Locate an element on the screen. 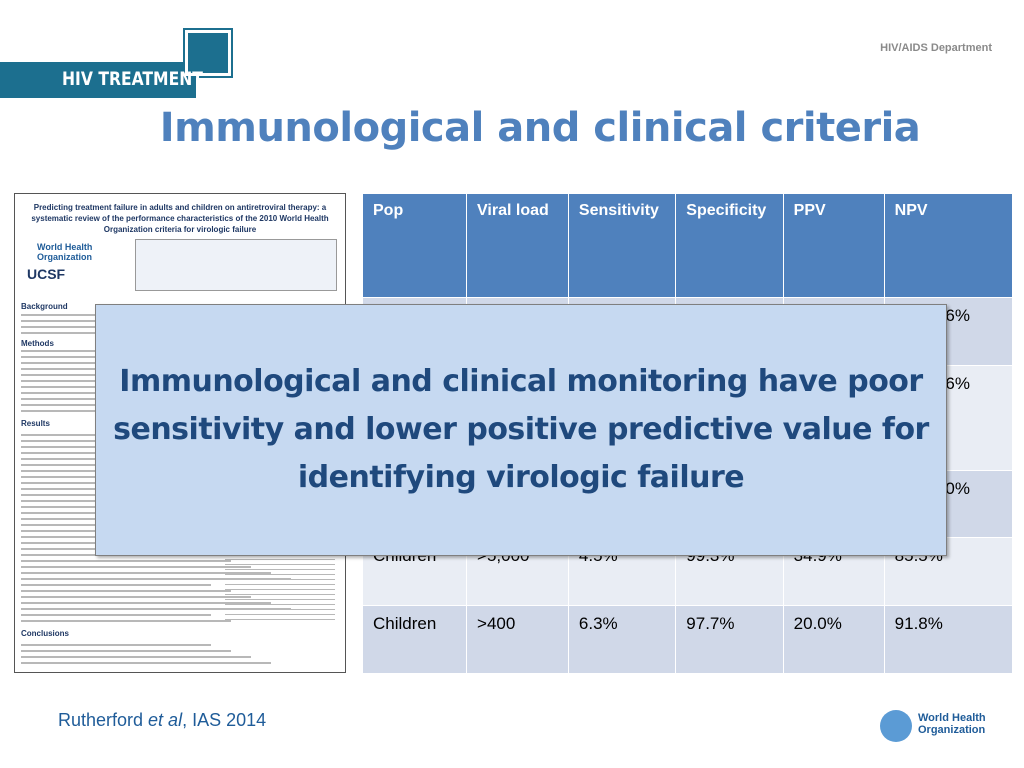  table-row: Children >400 6.3% 97.7% 20.0% 91.8% is located at coordinates (687, 639).